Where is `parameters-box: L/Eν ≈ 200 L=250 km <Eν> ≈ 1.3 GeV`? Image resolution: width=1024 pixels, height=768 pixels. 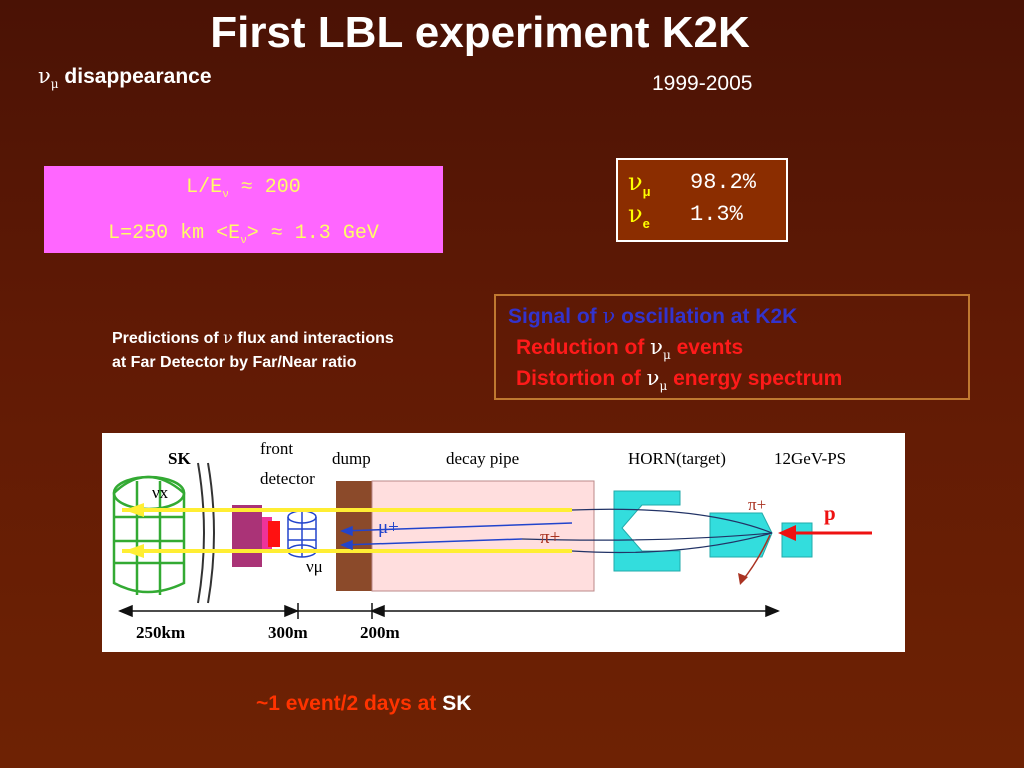 parameters-box: L/Eν ≈ 200 L=250 km <Eν> ≈ 1.3 GeV is located at coordinates (243, 209).